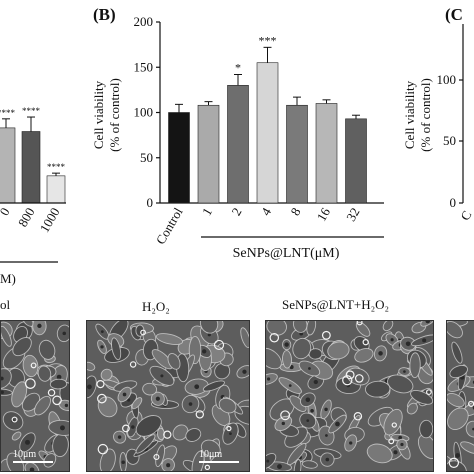 The height and width of the screenshot is (474, 474). I want to click on panel-a: **** 0 **** 800 **** 1000, so click(33, 170).